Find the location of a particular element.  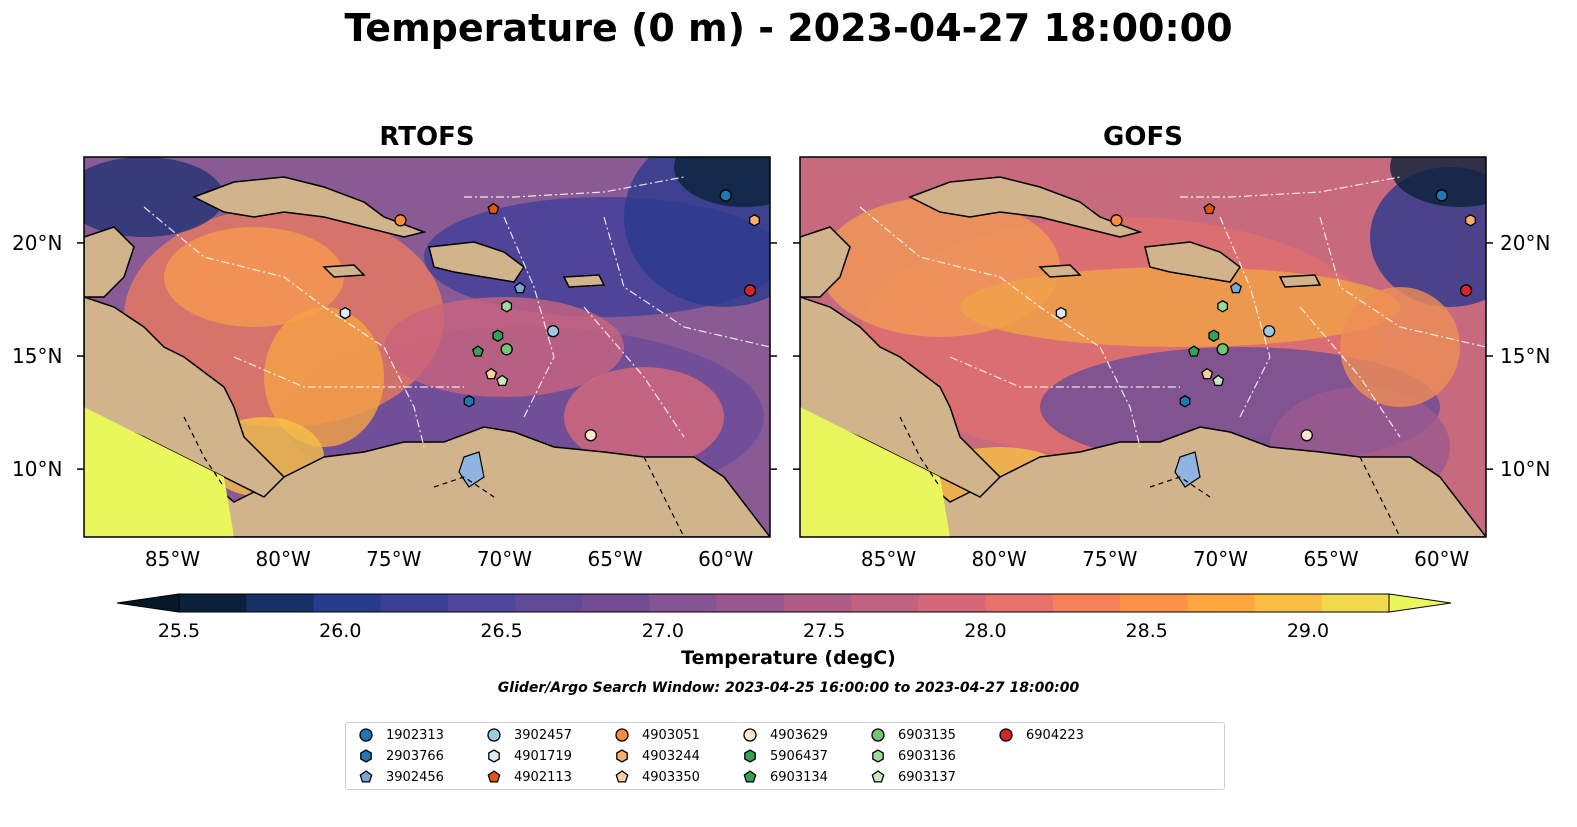

legend-label: 6903135 is located at coordinates (927, 735).